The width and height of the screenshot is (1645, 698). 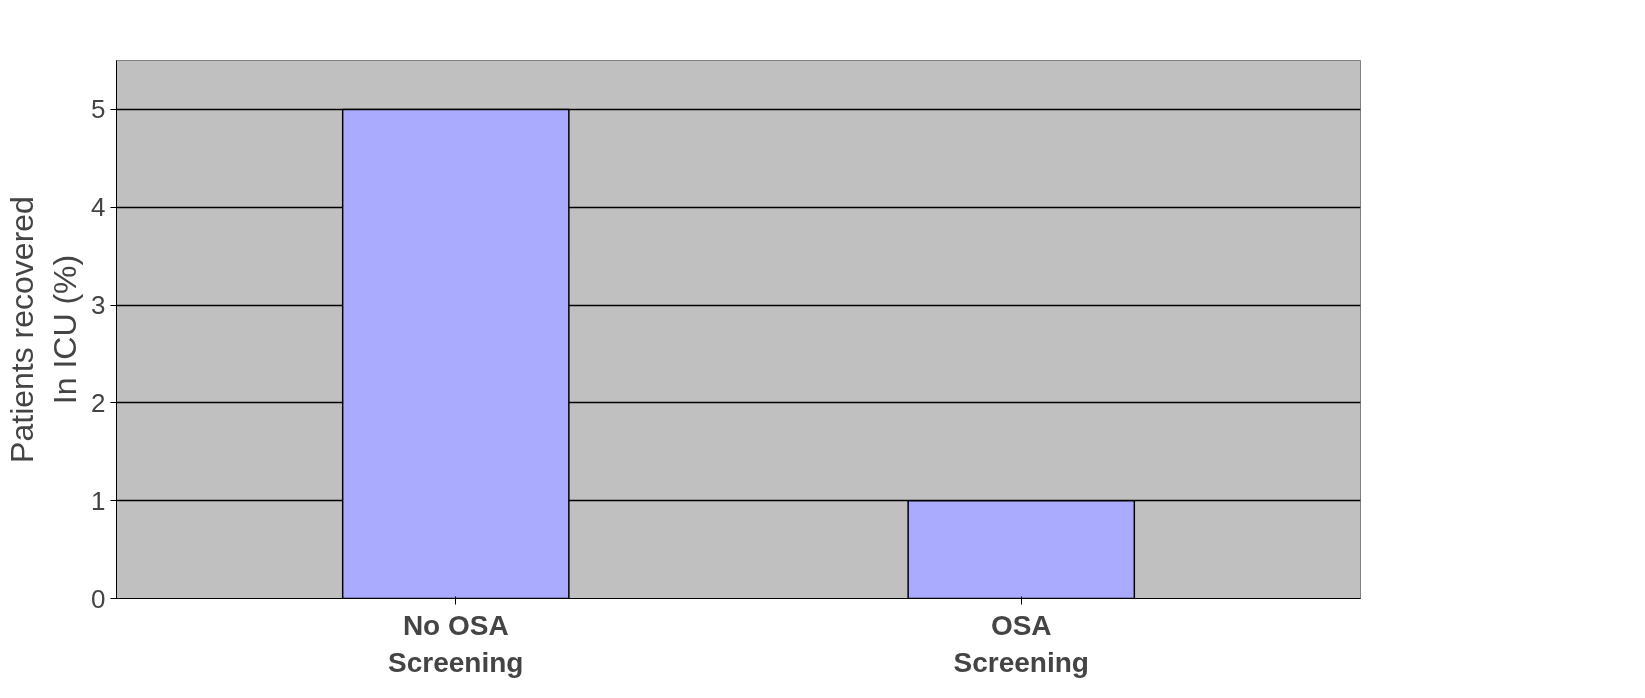 What do you see at coordinates (98, 402) in the screenshot?
I see `y-tick-label: 2` at bounding box center [98, 402].